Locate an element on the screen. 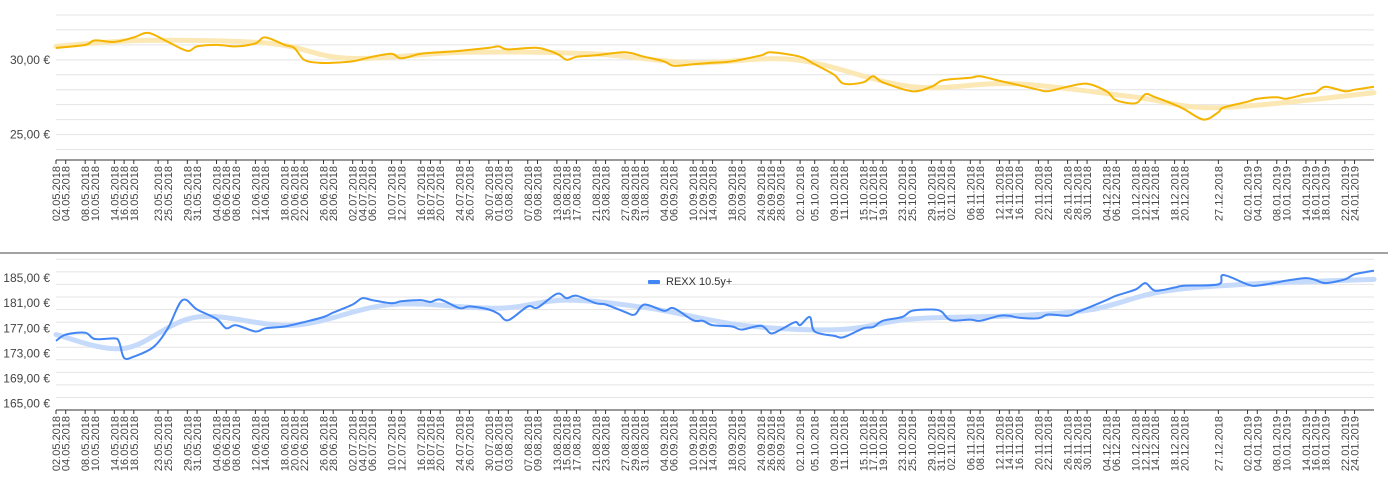 The width and height of the screenshot is (1388, 486). x-tick-label: 26.09.2018 is located at coordinates (772, 443).